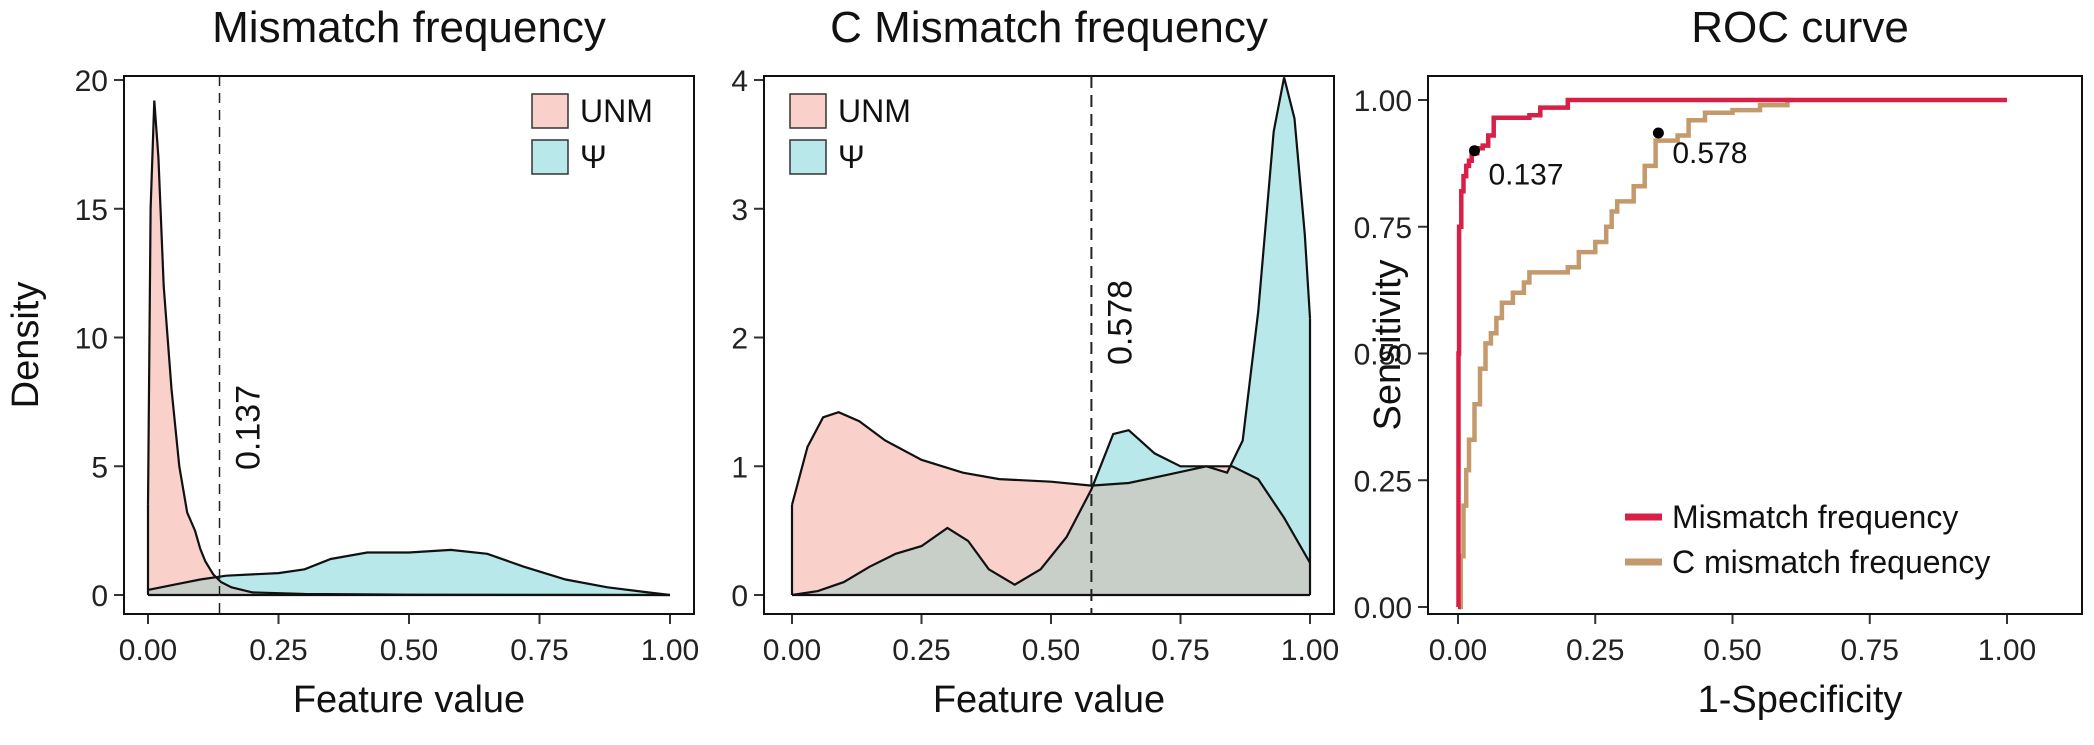 The width and height of the screenshot is (2094, 745). What do you see at coordinates (1709, 153) in the screenshot?
I see `roc-cutoff-label: 0.578` at bounding box center [1709, 153].